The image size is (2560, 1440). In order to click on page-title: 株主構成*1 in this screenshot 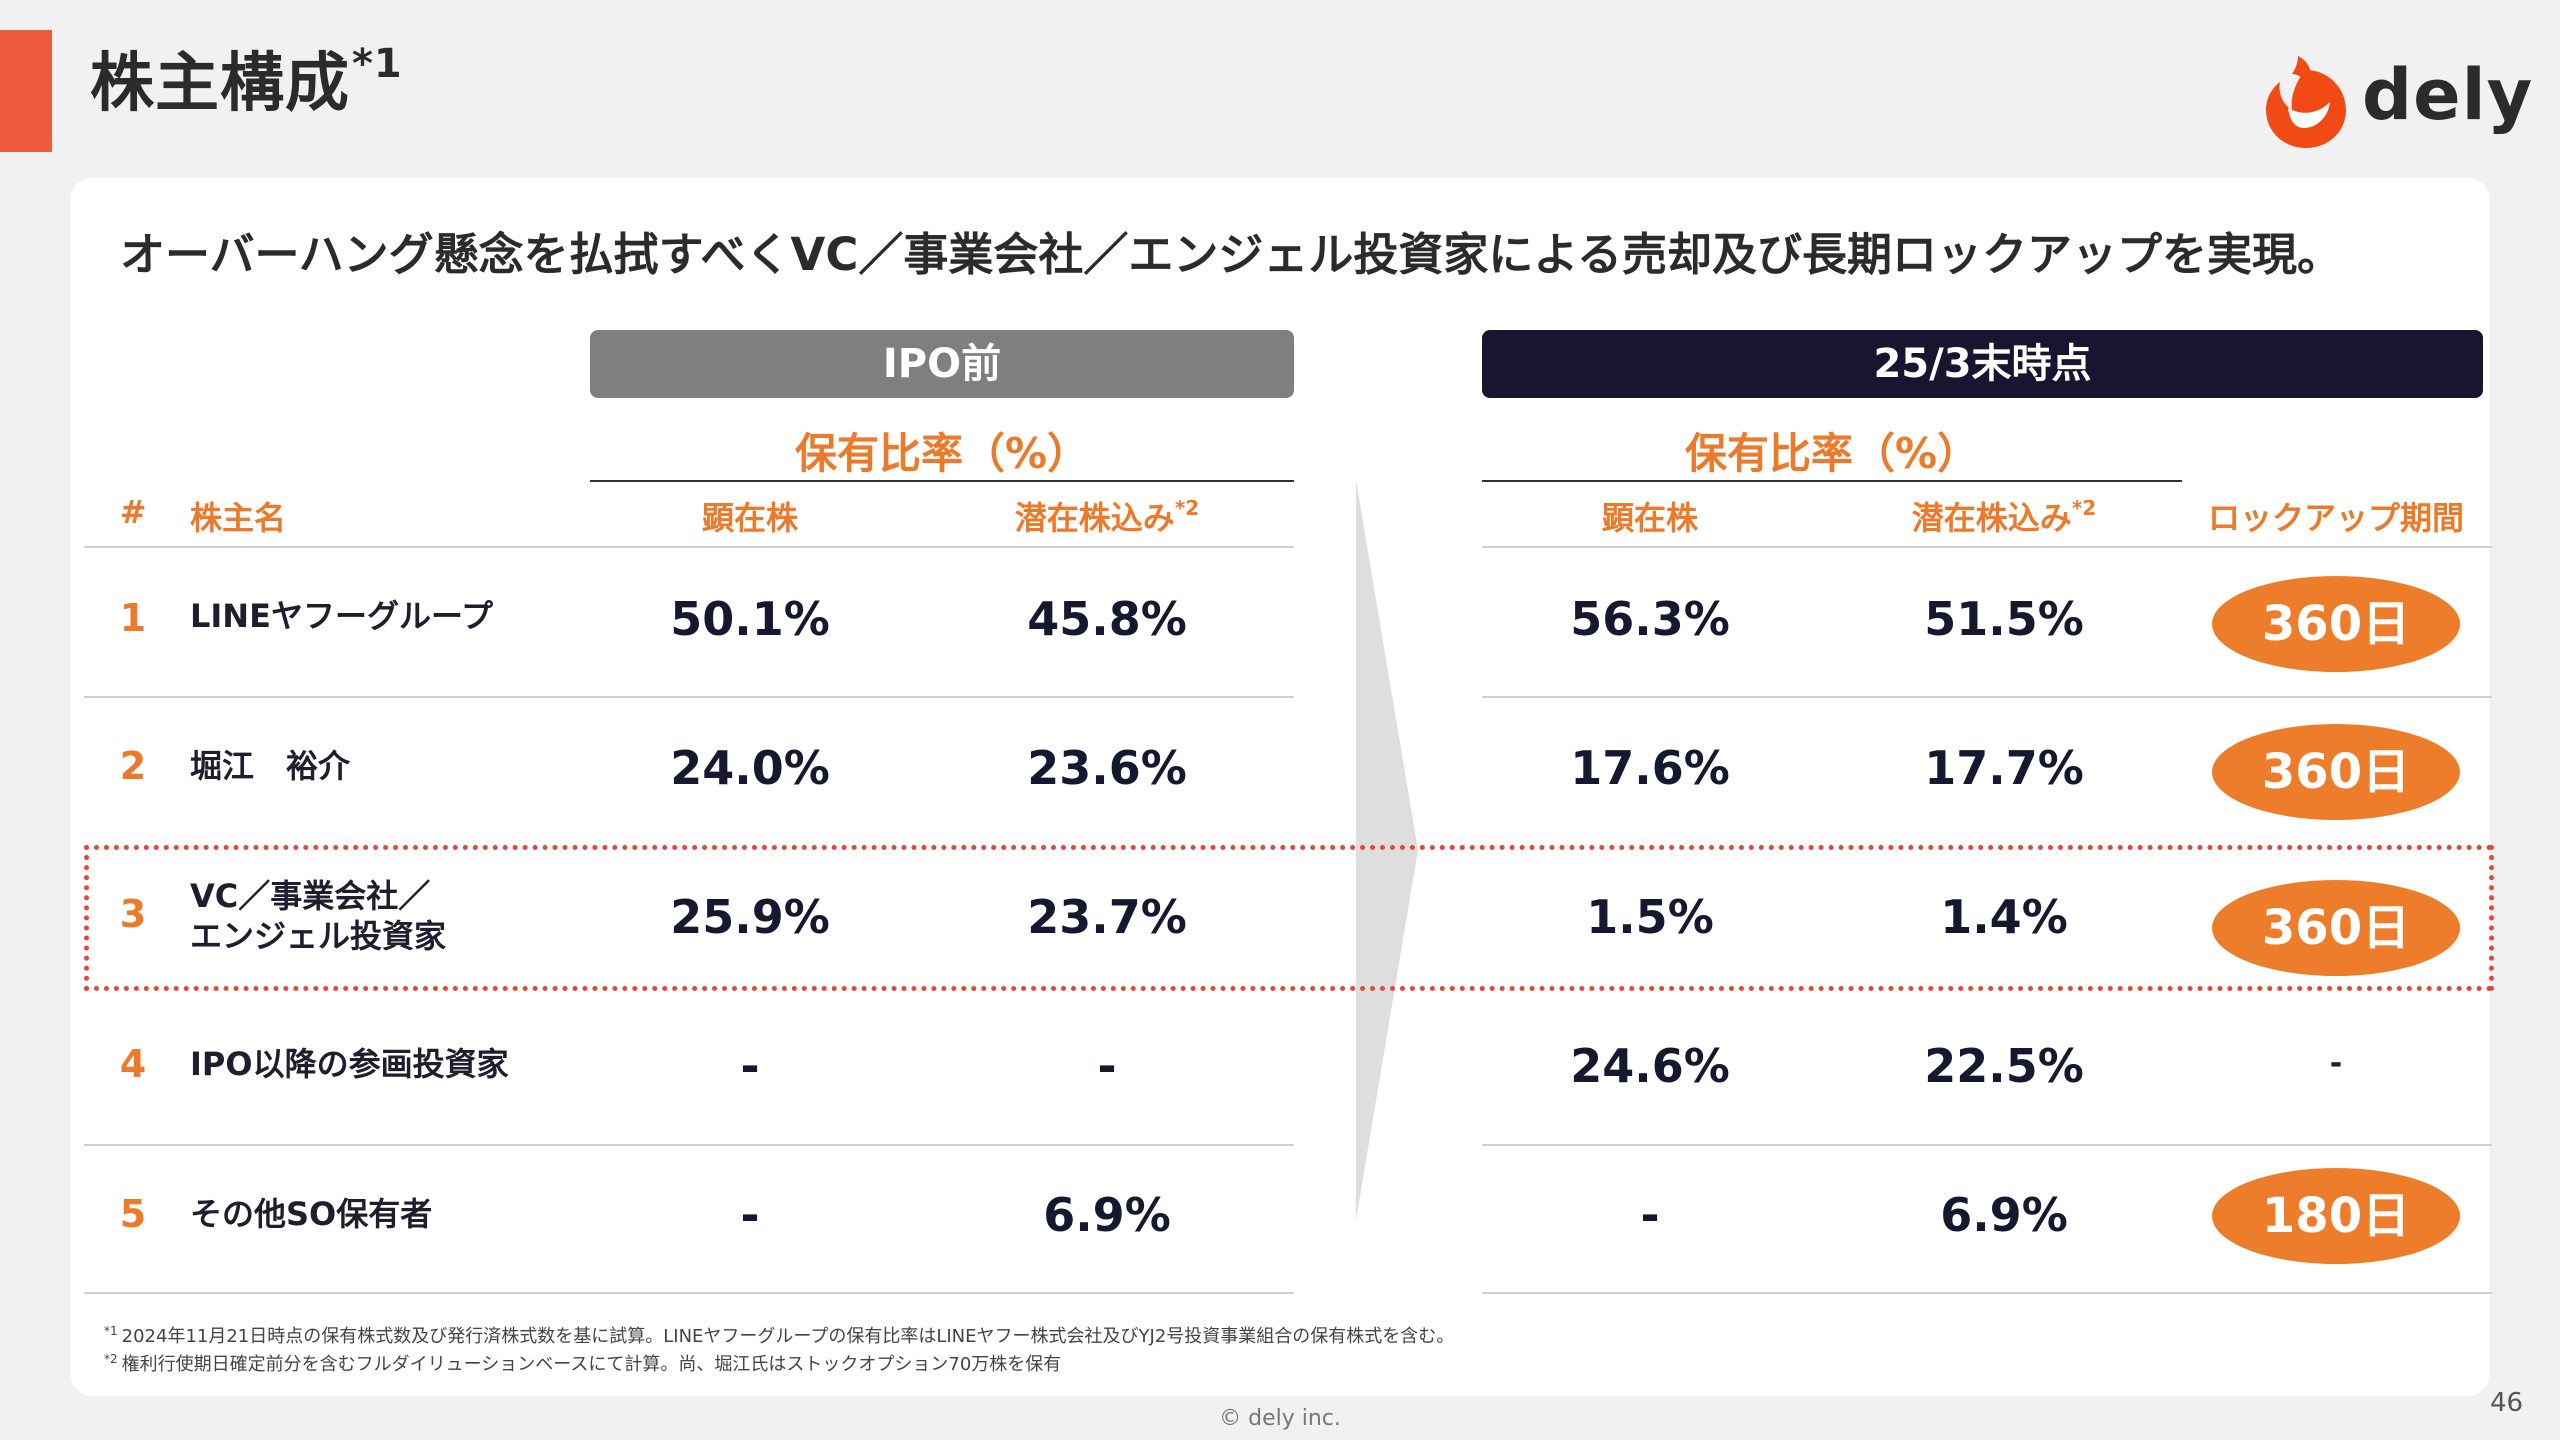, I will do `click(246, 81)`.